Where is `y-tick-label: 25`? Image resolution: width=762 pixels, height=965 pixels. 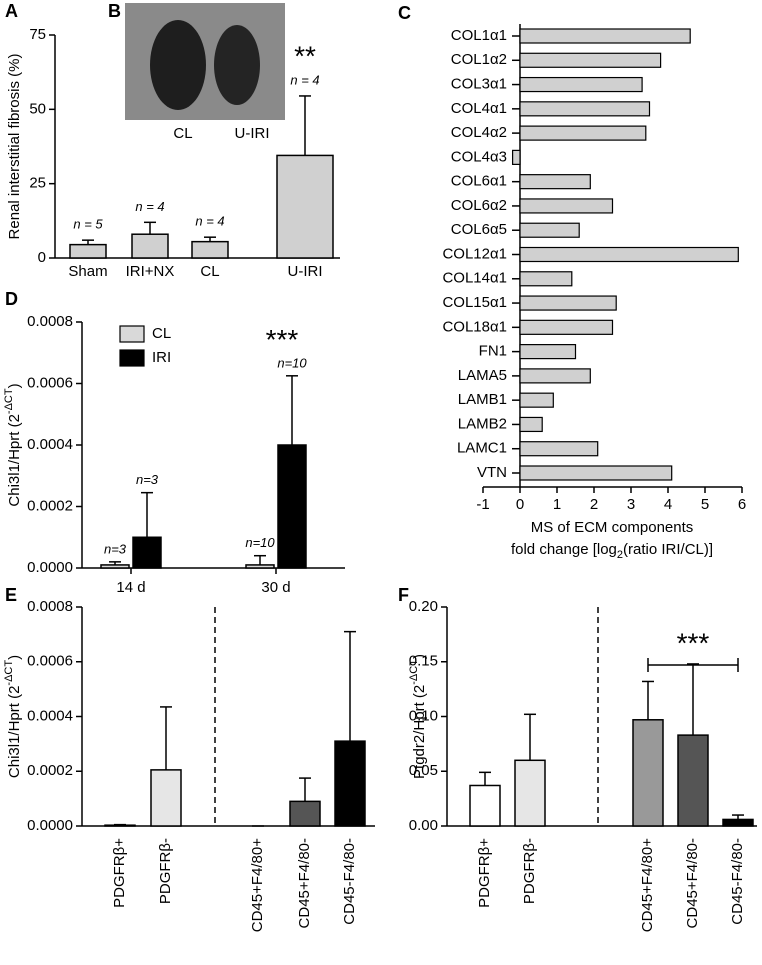
y-tick-label: 25 is located at coordinates (37, 183).